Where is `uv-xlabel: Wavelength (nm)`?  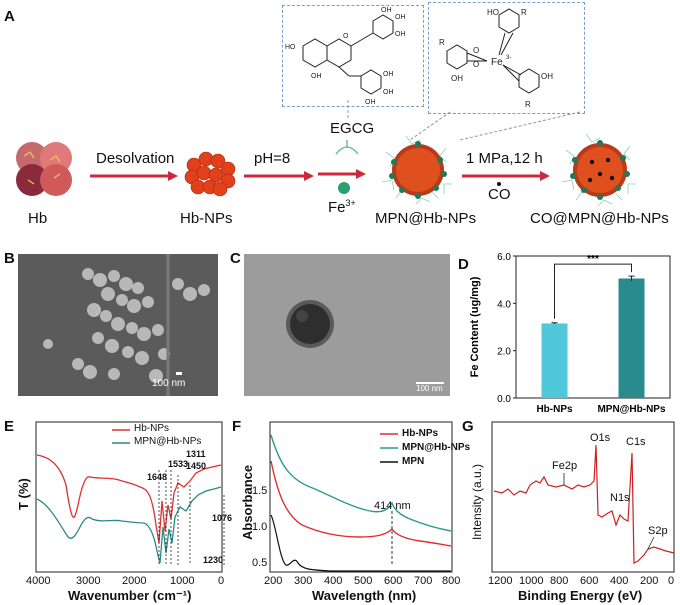 uv-xlabel: Wavelength (nm) is located at coordinates (364, 595).